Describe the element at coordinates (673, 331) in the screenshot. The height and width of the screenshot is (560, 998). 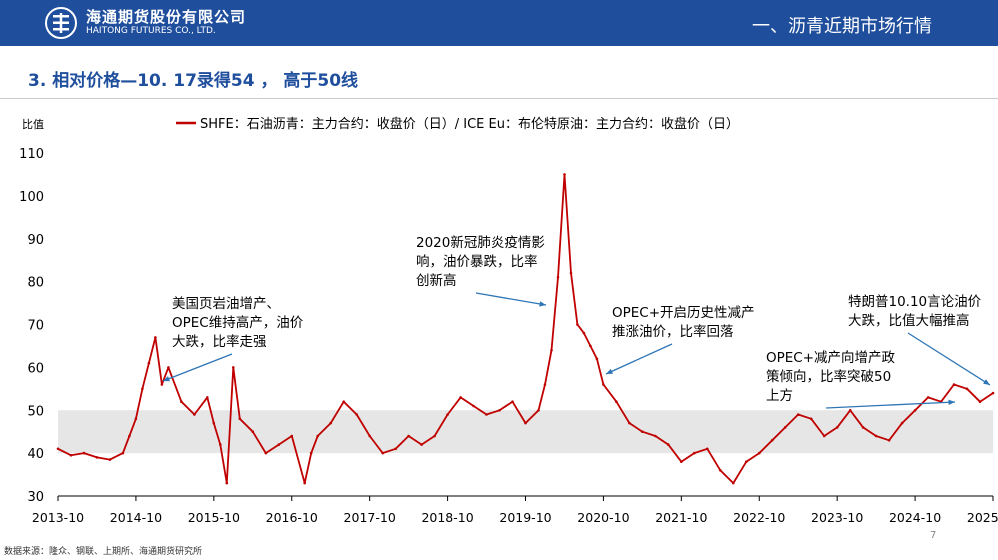
I see `annotation-text-line: 推涨油价，比率回落` at that location.